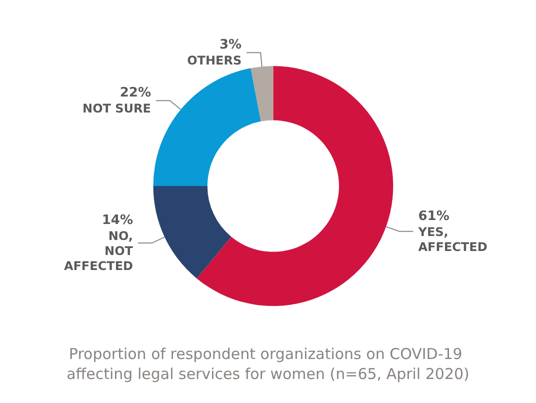 The height and width of the screenshot is (403, 536). Describe the element at coordinates (214, 61) in the screenshot. I see `slice-label: OTHERS` at that location.